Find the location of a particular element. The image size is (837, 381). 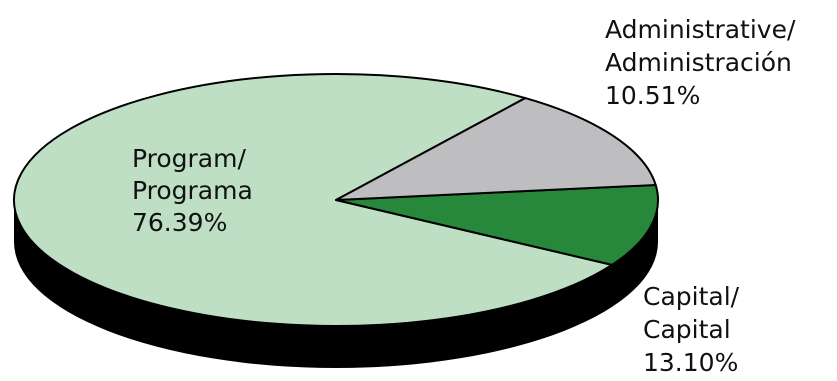

label-capital-line-1: Capital/ is located at coordinates (691, 296).